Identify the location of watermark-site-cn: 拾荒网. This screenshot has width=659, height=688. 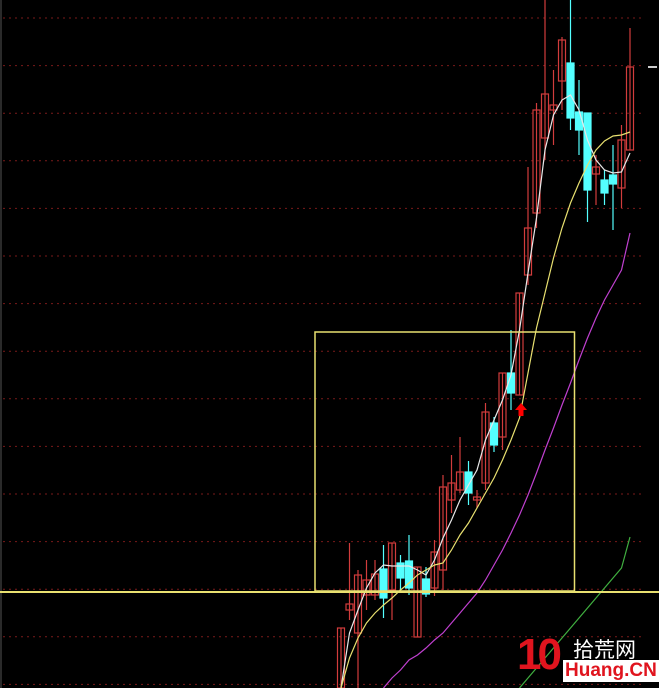
(604, 650).